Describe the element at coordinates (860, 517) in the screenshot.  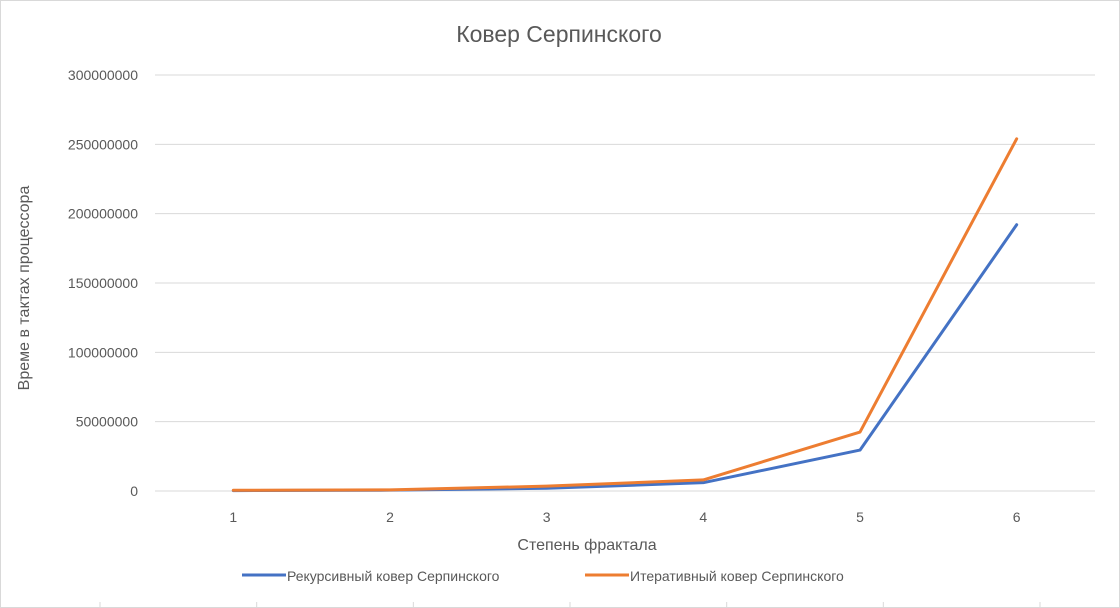
I see `x-tick-label: 5` at that location.